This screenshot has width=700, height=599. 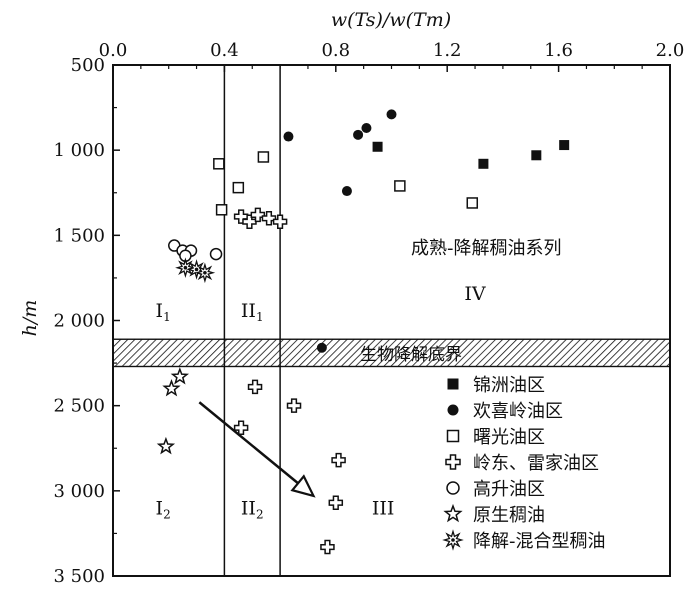 I want to click on x-tick-label: 1.6, so click(x=558, y=50).